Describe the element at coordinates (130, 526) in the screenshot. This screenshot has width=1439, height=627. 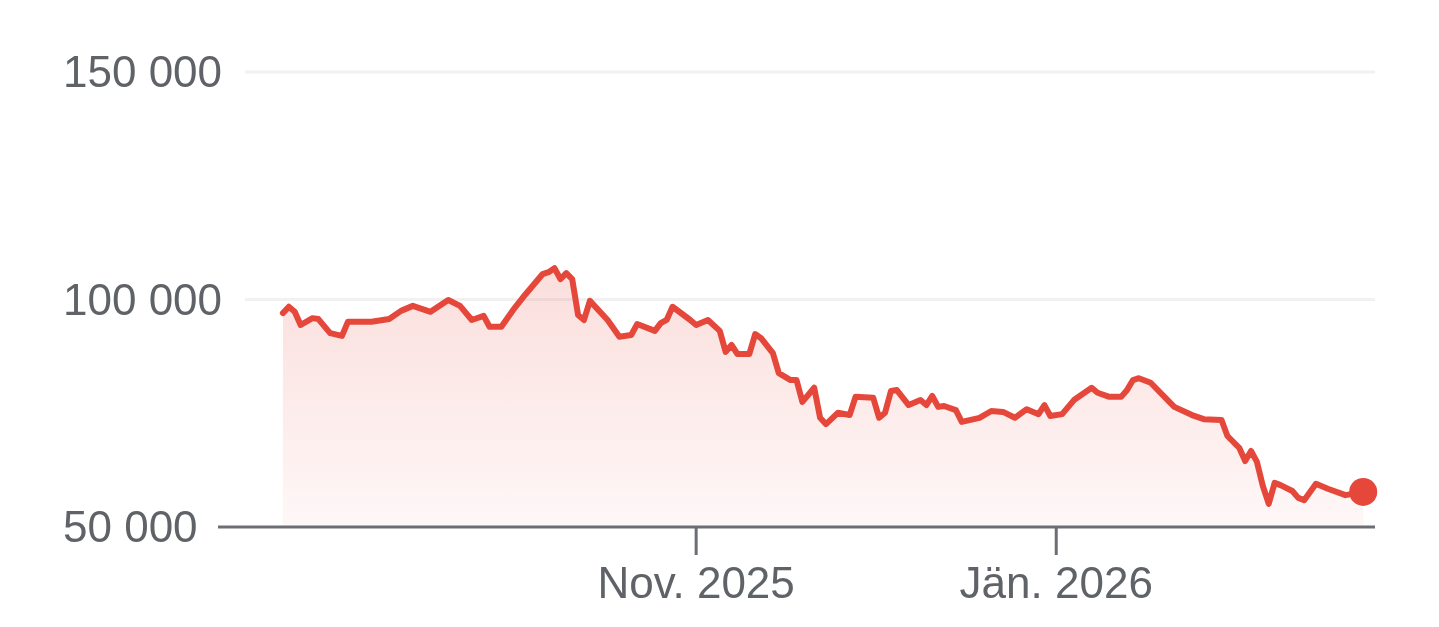
I see `y-tick-label: 50 000` at that location.